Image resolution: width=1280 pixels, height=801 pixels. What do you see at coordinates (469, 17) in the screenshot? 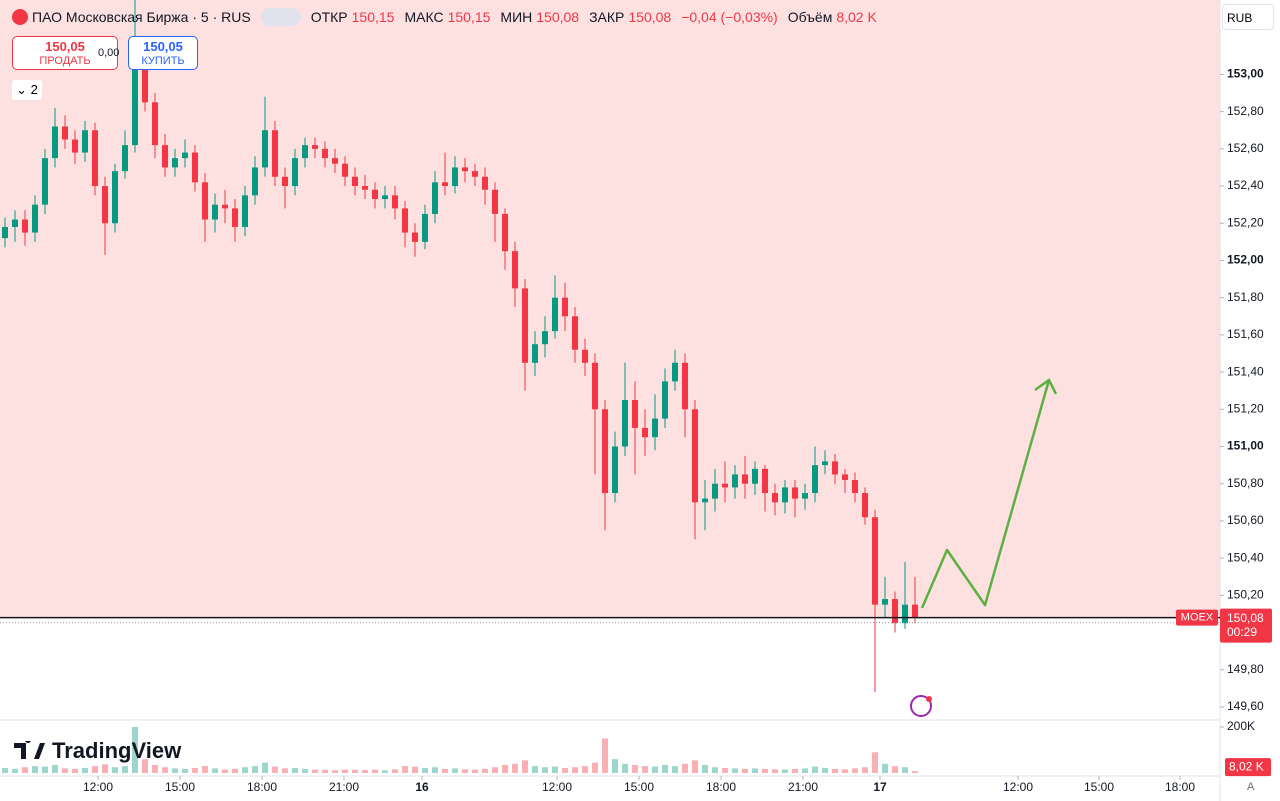
I see `high-value: 150,15` at bounding box center [469, 17].